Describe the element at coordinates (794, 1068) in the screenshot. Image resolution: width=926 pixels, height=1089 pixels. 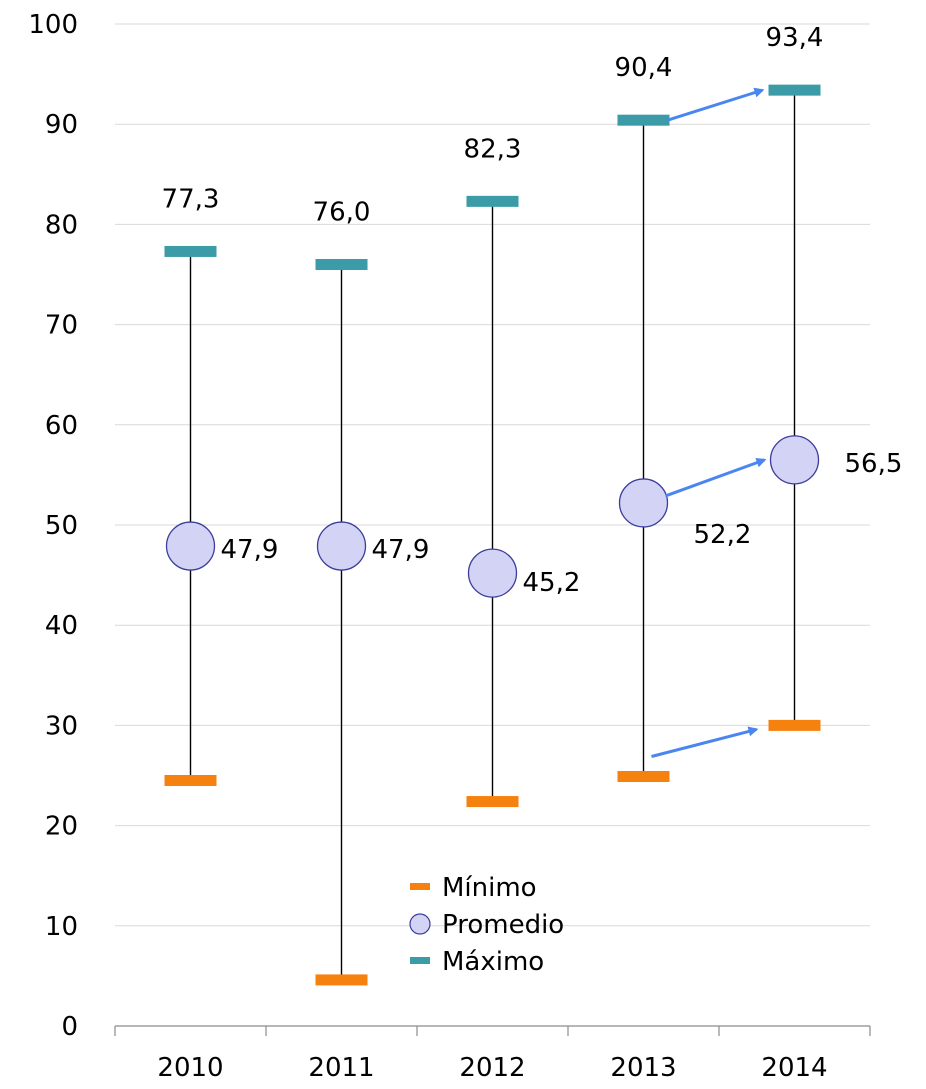
I see `x-tick-label: 2014` at that location.